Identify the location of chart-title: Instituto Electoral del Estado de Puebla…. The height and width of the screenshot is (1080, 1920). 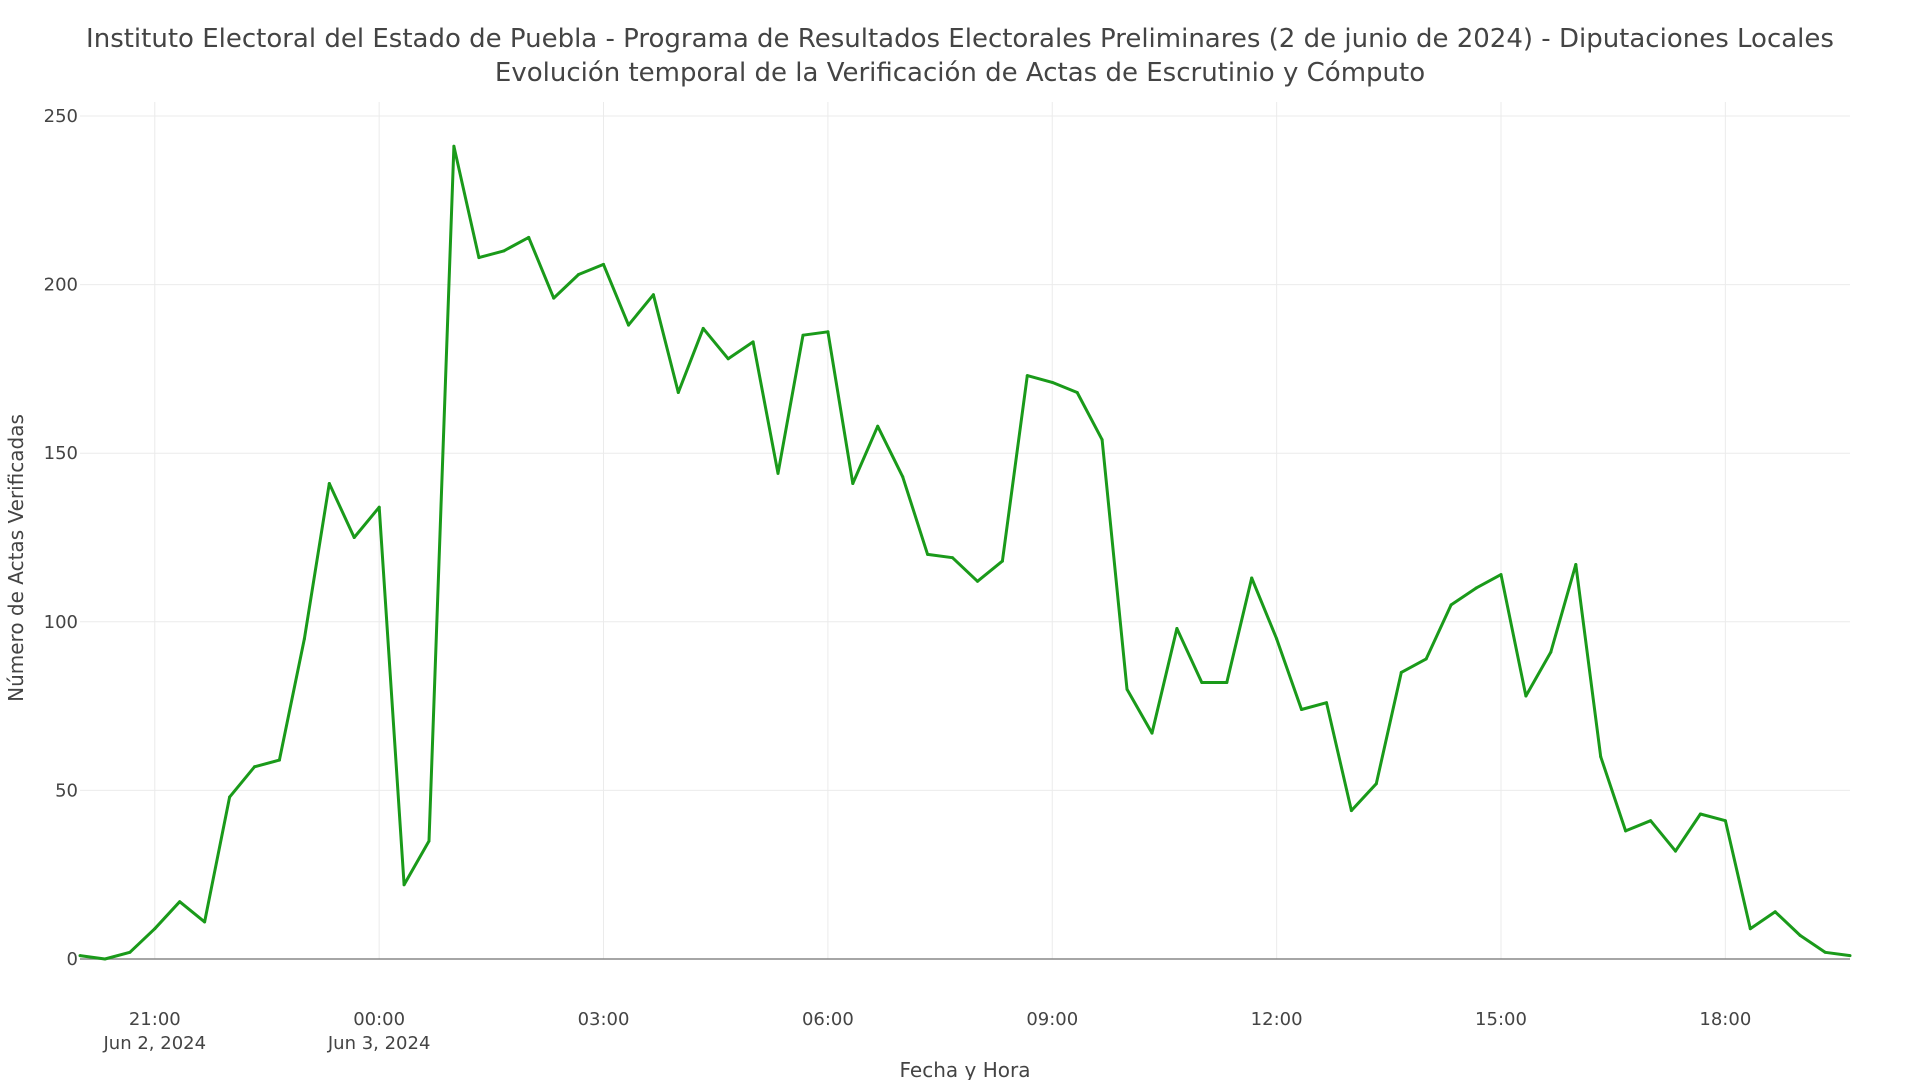
(960, 39).